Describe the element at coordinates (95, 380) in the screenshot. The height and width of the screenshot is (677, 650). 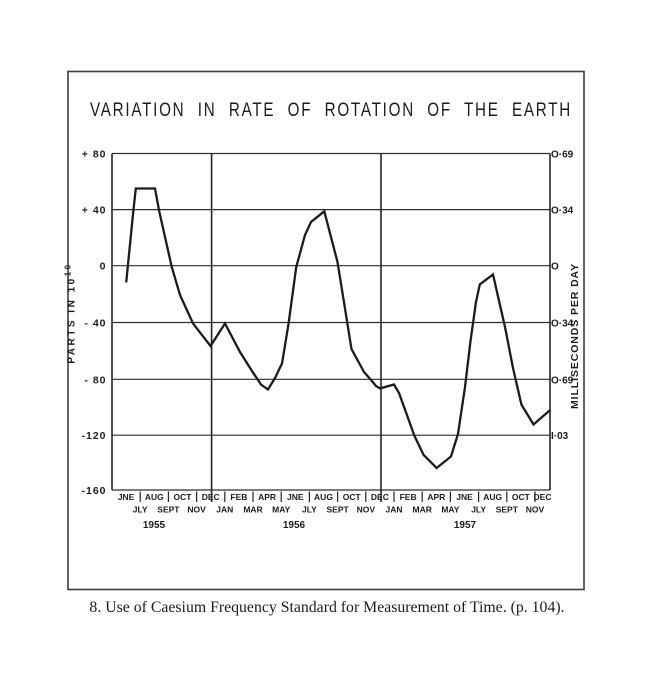
I see `svg-text: - 80` at that location.